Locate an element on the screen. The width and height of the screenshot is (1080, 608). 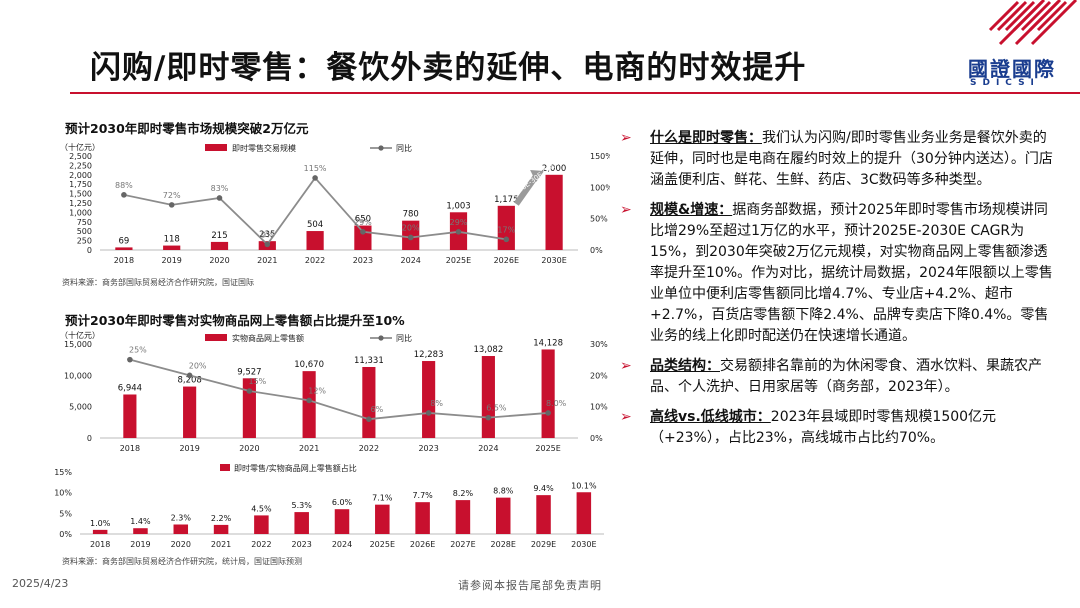
y-tick-label: 0 is located at coordinates (89, 438).